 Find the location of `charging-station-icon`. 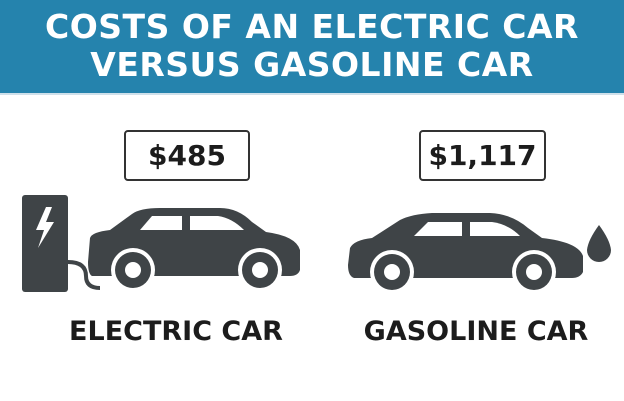

charging-station-icon is located at coordinates (61, 243).